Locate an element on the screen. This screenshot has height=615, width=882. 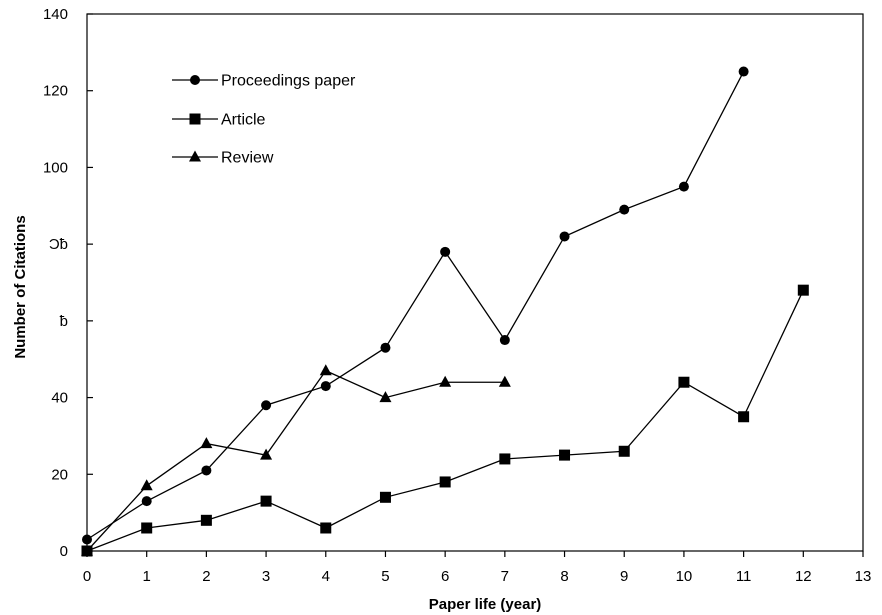
legend-item-triangle: Review is located at coordinates (223, 158).